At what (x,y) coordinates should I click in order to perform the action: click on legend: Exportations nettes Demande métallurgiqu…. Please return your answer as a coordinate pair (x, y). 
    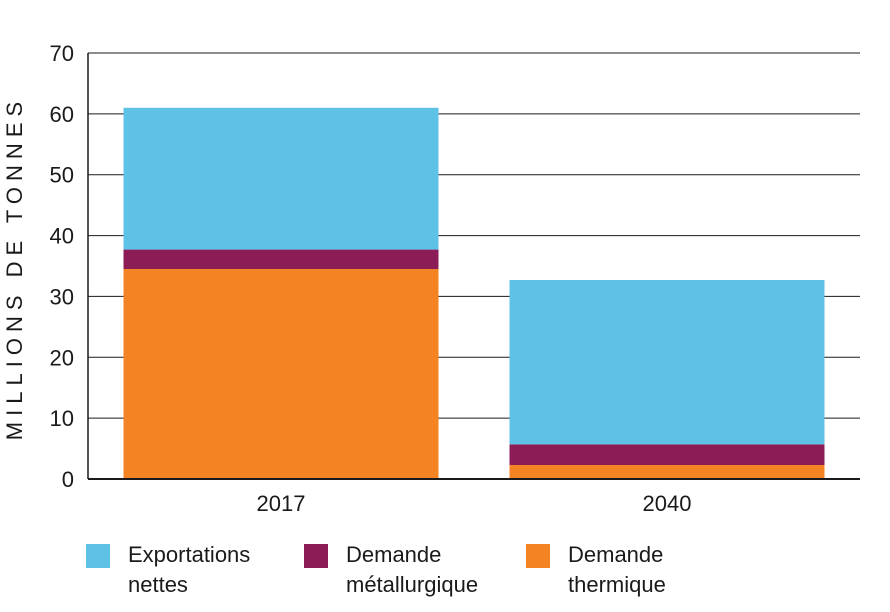
    Looking at the image, I should click on (481, 573).